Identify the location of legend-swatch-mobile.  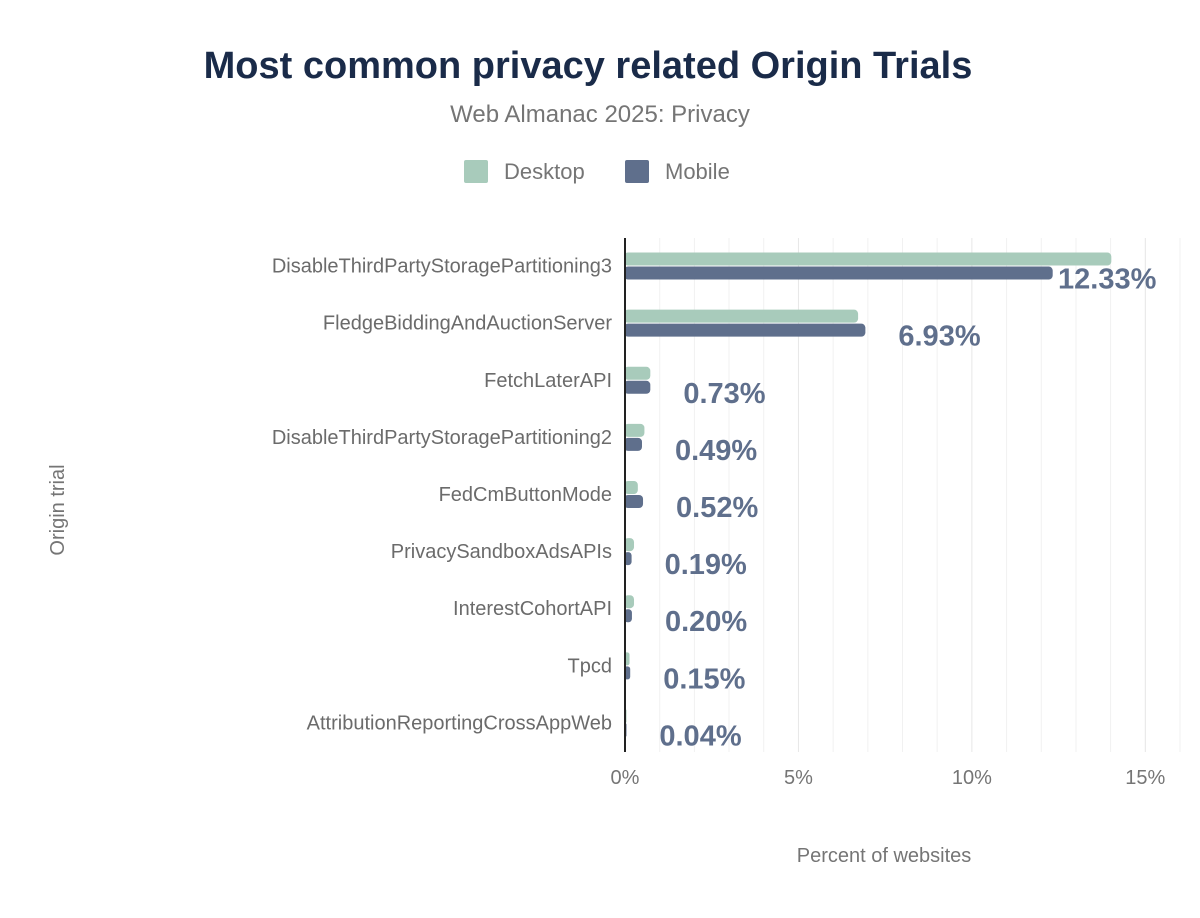
(637, 171).